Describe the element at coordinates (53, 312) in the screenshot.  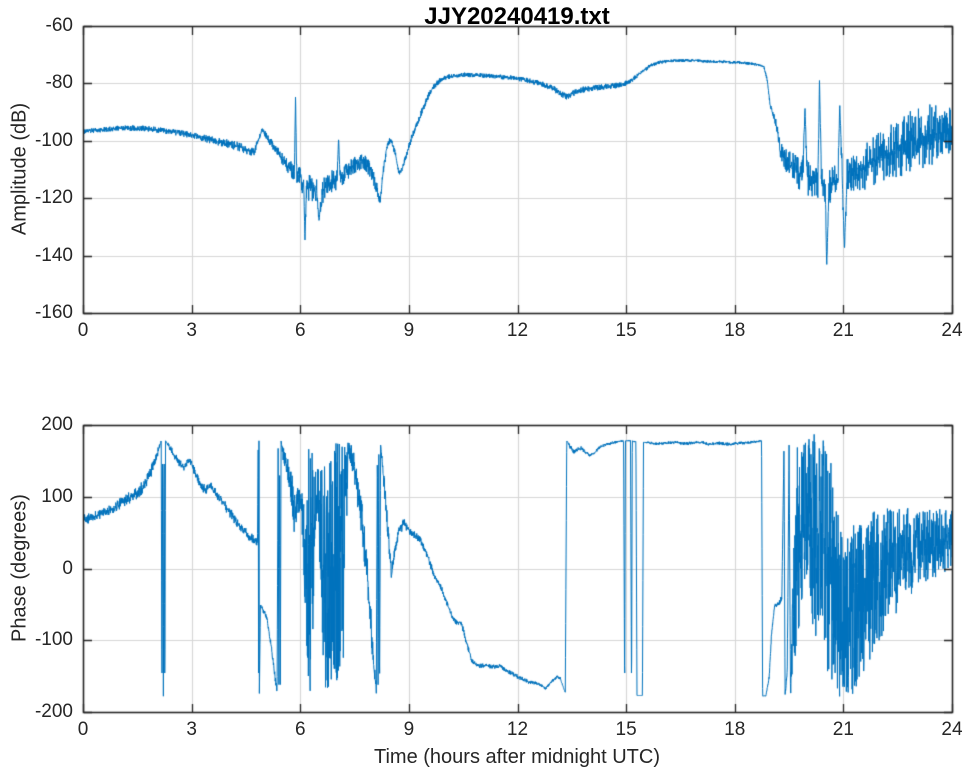
I see `y-tick-label: -160` at that location.